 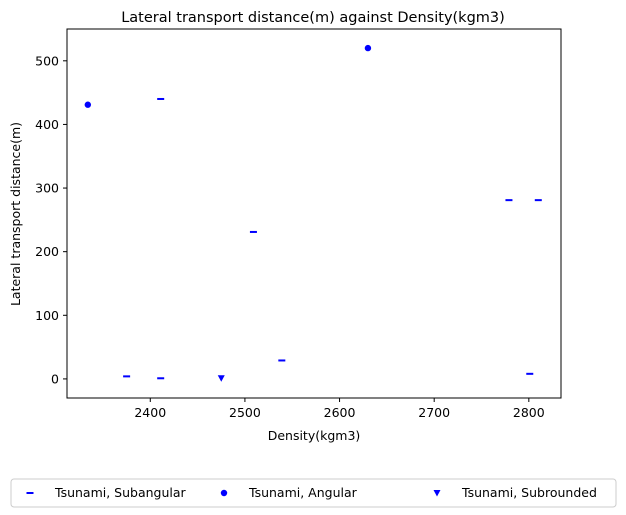 I want to click on legend-entry: Tsunami, Subrounded, so click(x=515, y=492).